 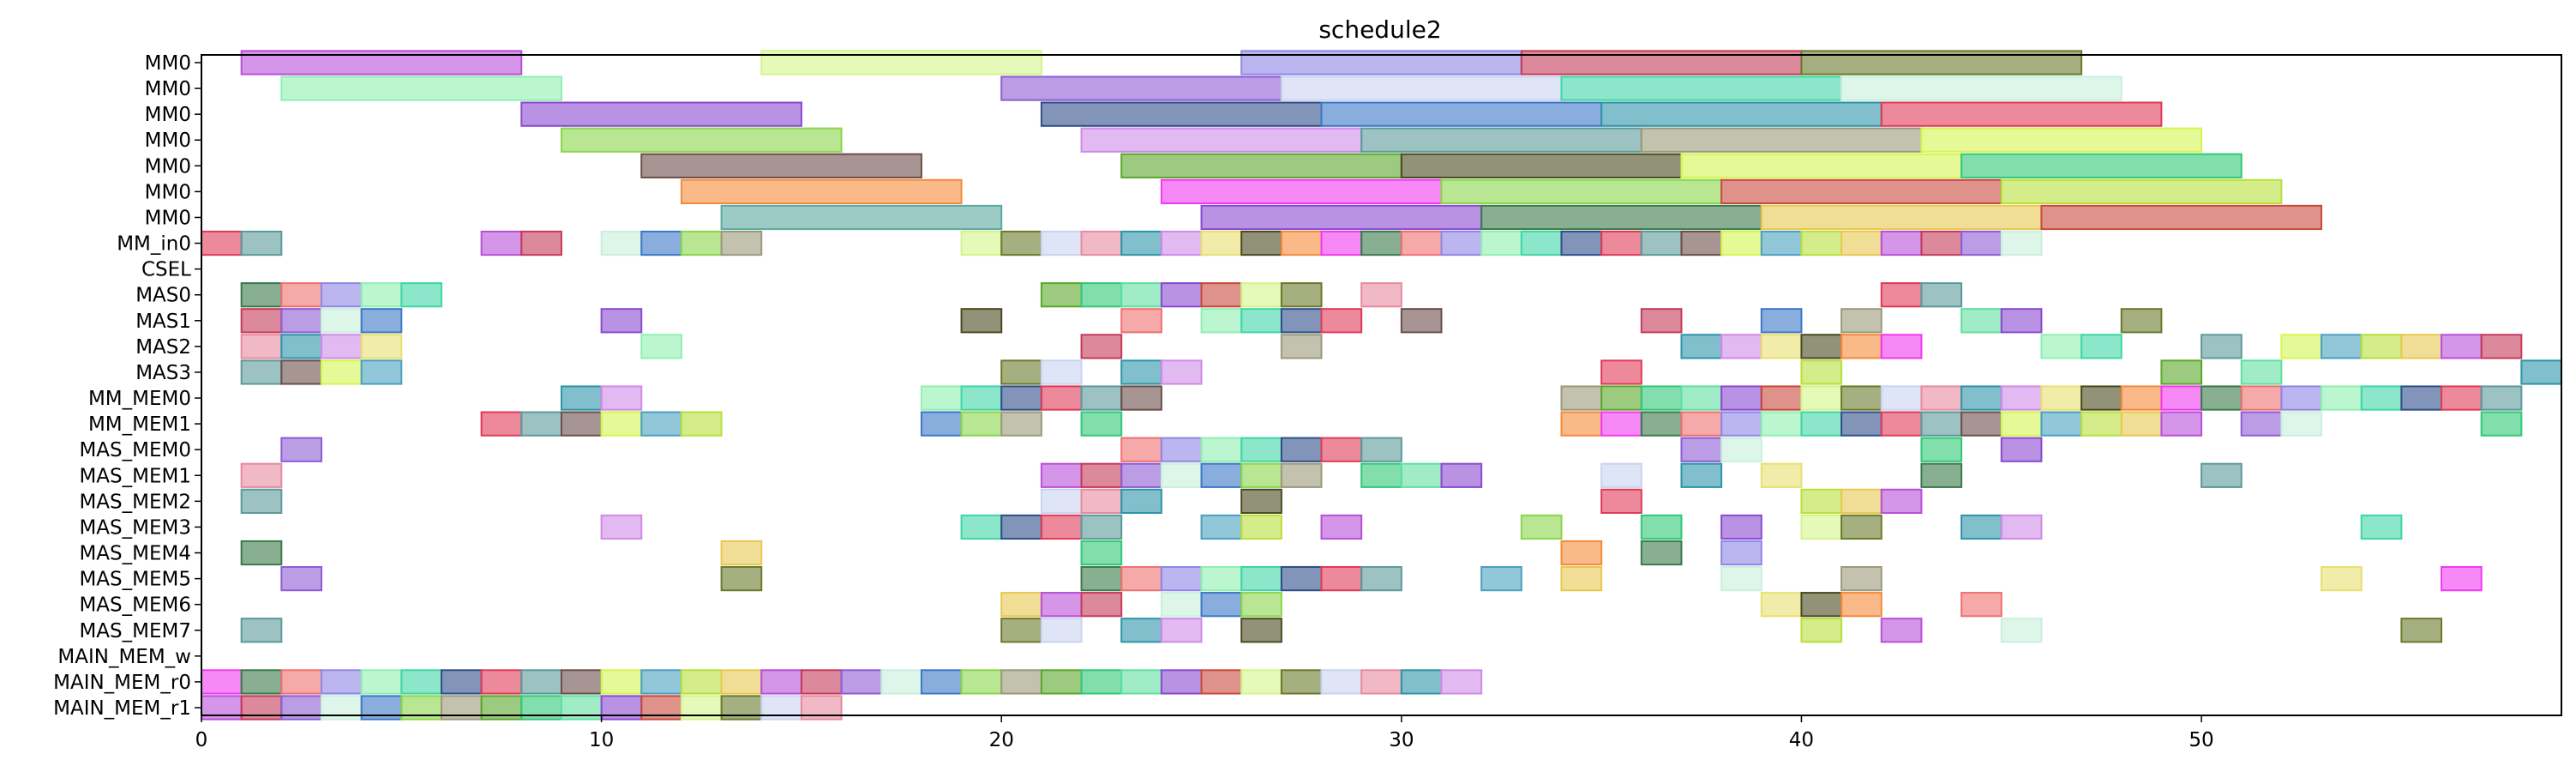 I want to click on row-label: MAS_MEM3, so click(x=135, y=527).